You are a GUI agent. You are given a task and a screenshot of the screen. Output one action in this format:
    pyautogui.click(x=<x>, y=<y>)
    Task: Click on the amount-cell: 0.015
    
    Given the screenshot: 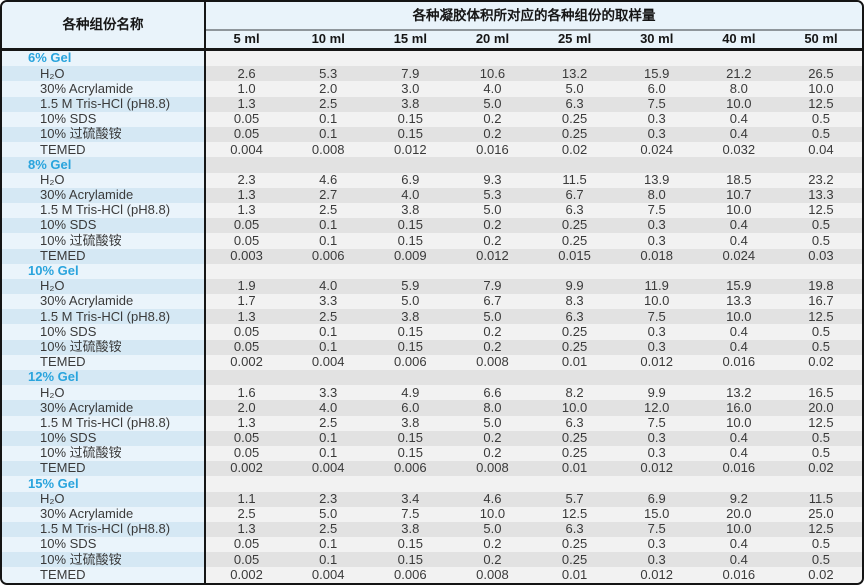 What is the action you would take?
    pyautogui.click(x=574, y=256)
    